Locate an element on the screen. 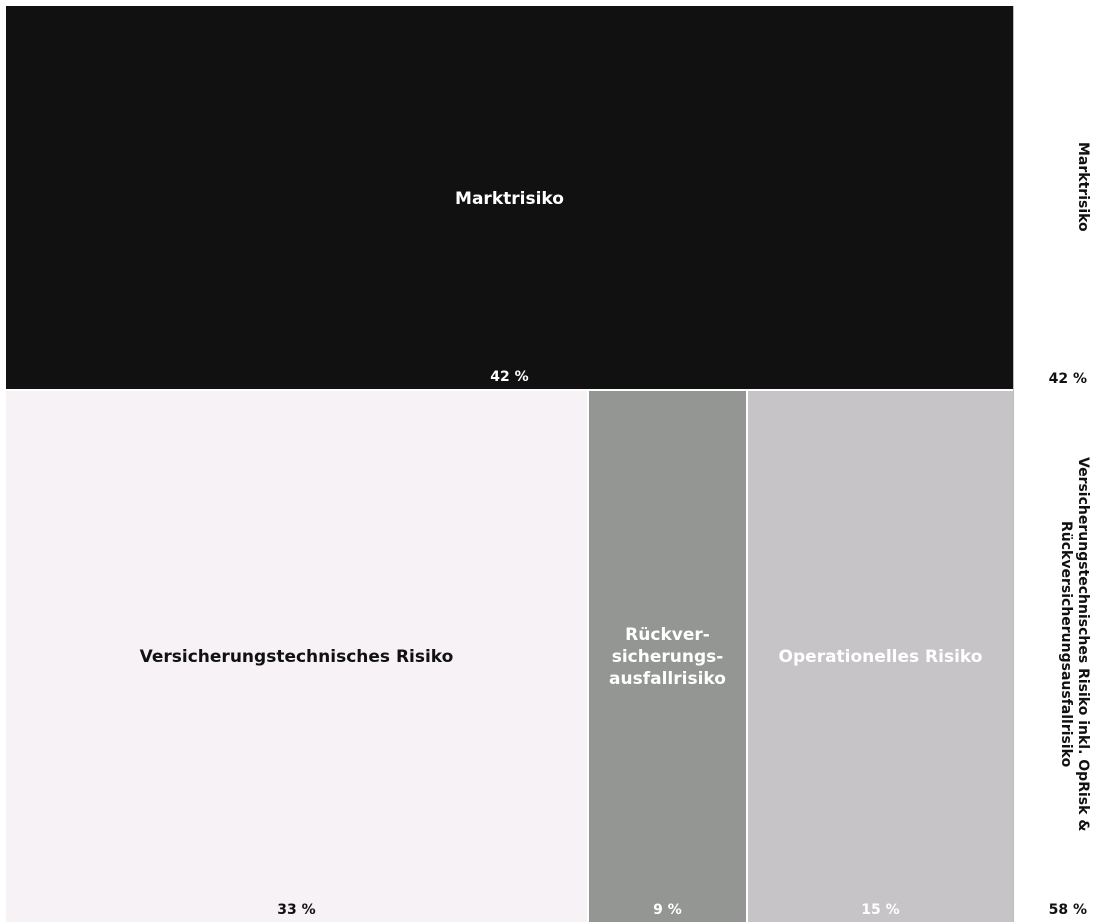 Image resolution: width=1093 pixels, height=924 pixels. tile-value-label: 33 % is located at coordinates (296, 910).